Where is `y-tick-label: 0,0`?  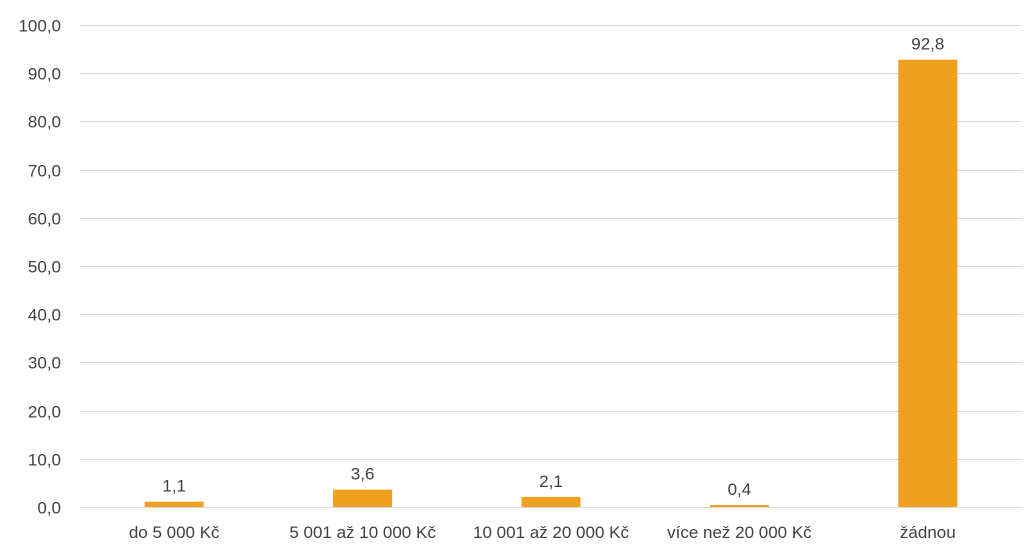 y-tick-label: 0,0 is located at coordinates (49, 508).